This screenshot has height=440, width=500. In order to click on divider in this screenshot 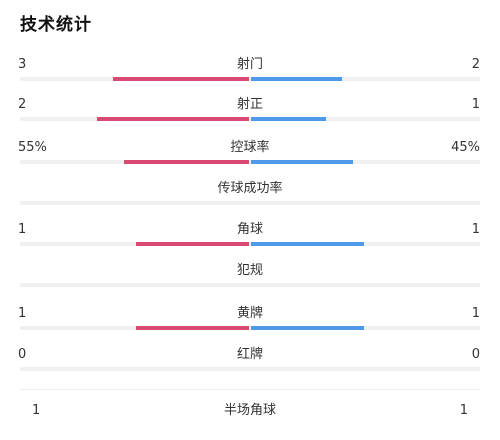, I will do `click(250, 389)`.